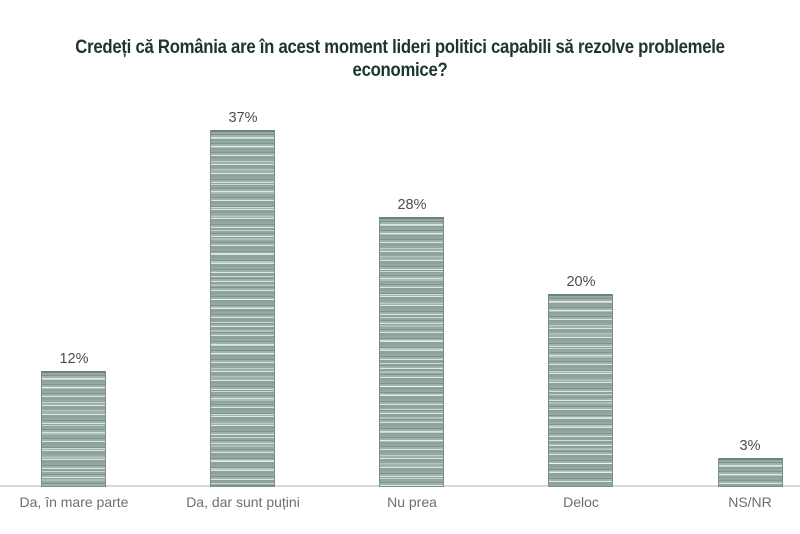  I want to click on category-label: NS/NR, so click(750, 502).